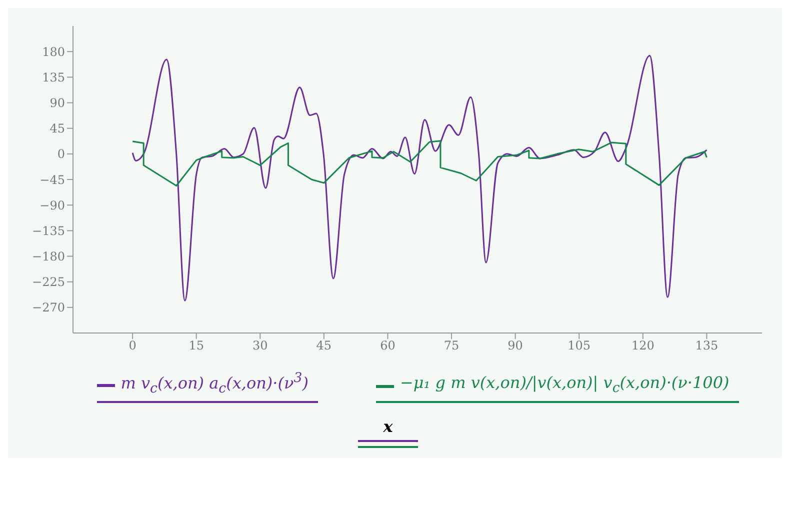 This screenshot has width=790, height=519. I want to click on x-tick-label: 105, so click(579, 345).